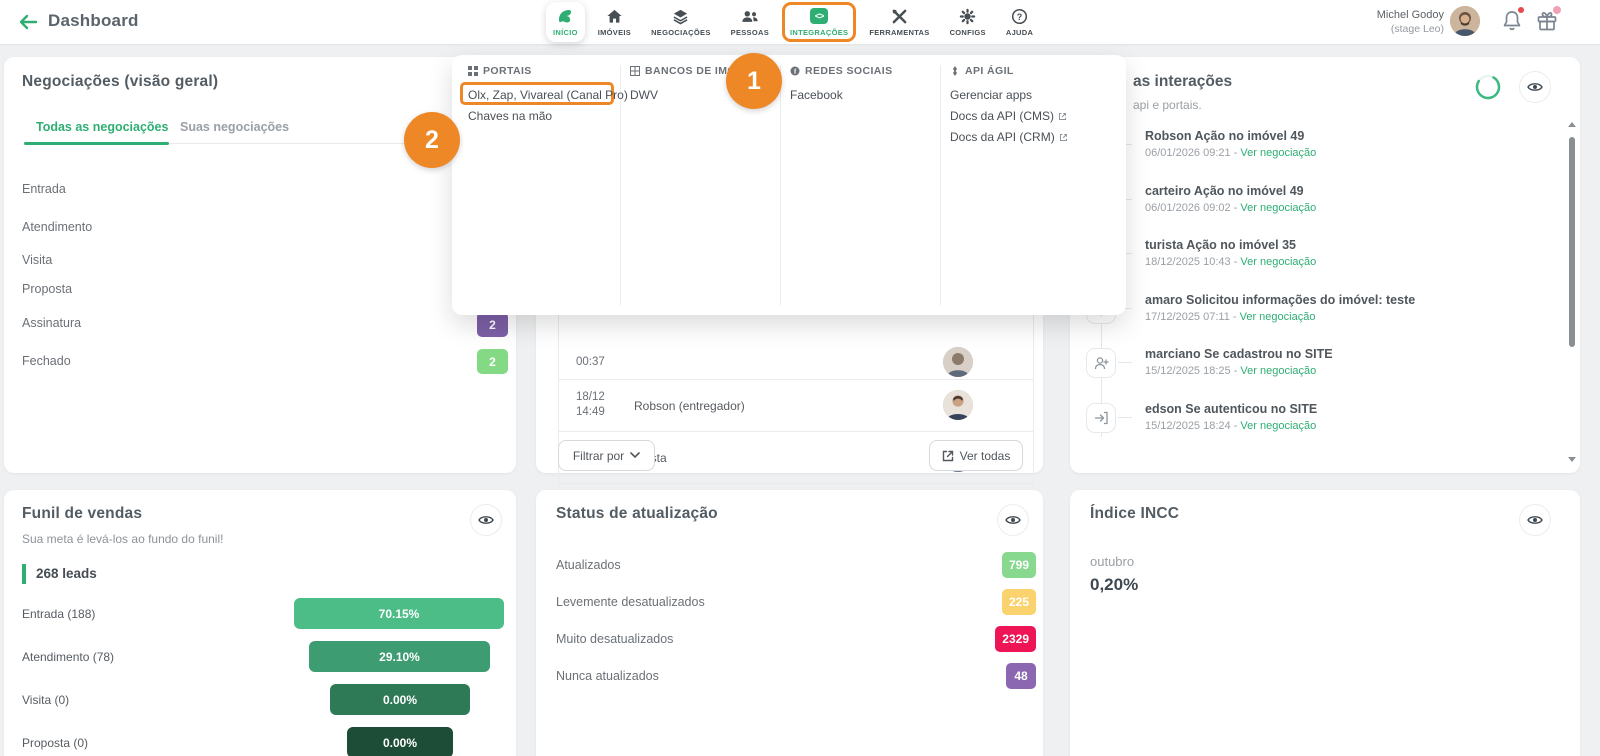 Image resolution: width=1600 pixels, height=756 pixels. What do you see at coordinates (795, 71) in the screenshot?
I see `facebook-icon: f` at bounding box center [795, 71].